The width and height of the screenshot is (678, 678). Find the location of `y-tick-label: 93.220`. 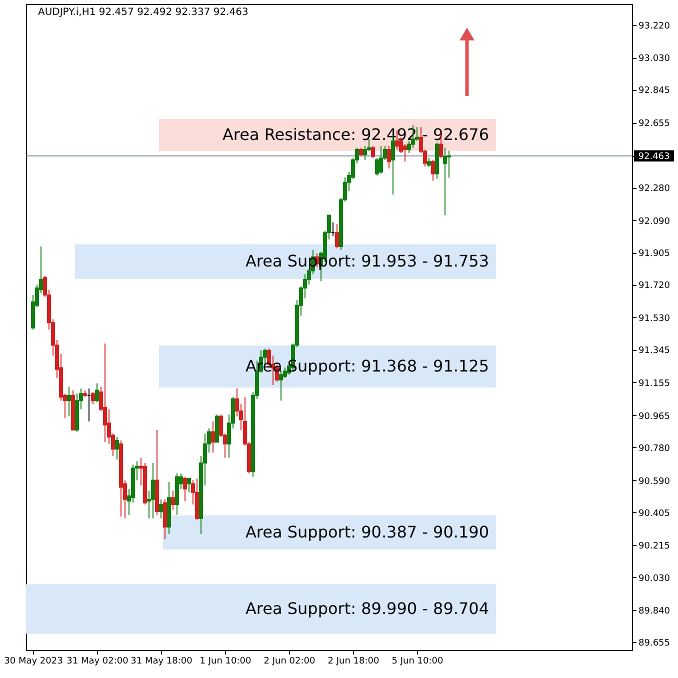

y-tick-label: 93.220 is located at coordinates (654, 26).